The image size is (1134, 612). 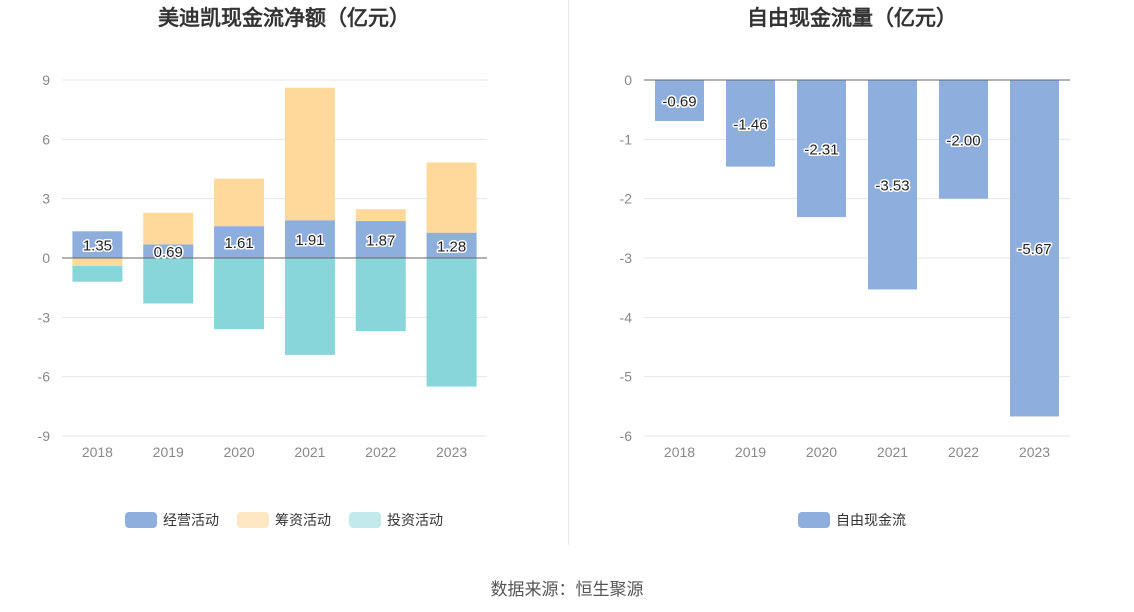 What do you see at coordinates (303, 520) in the screenshot?
I see `legend-label-financing: 筹资活动` at bounding box center [303, 520].